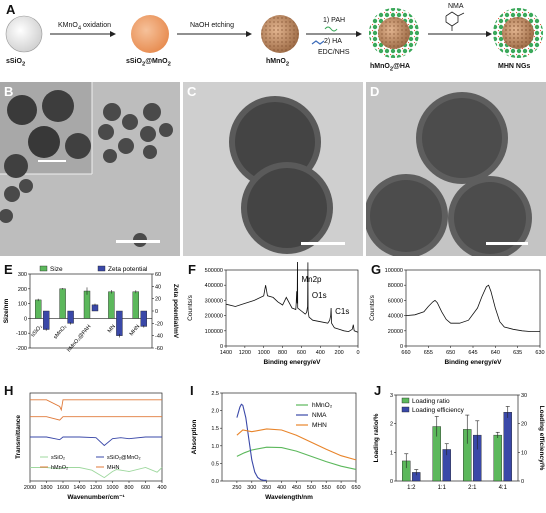 Image resolution: width=546 pixels, height=513 pixels. I want to click on ssio2-mno2-particle-icon, so click(150, 34).